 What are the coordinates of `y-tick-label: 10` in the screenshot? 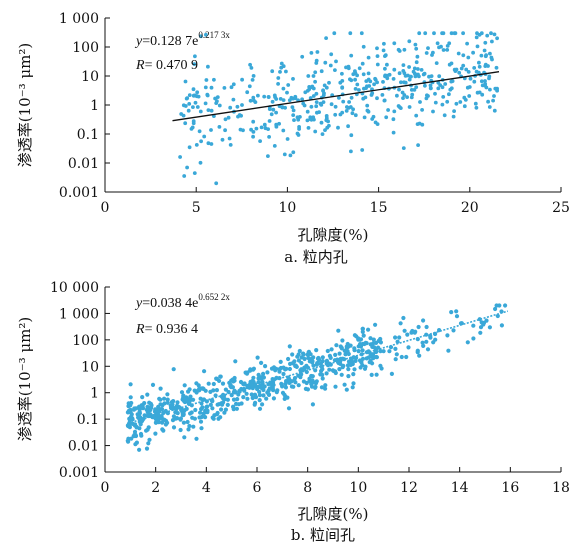 It's located at (90, 367).